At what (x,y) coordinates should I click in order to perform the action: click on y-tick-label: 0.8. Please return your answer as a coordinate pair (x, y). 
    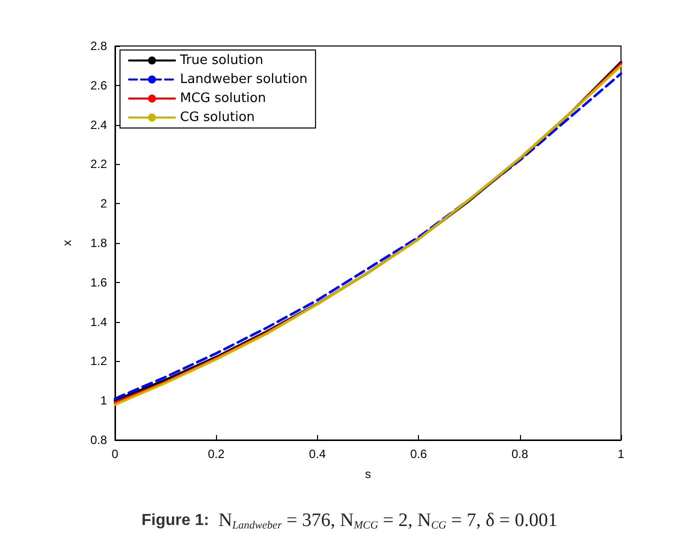
    Looking at the image, I should click on (99, 440).